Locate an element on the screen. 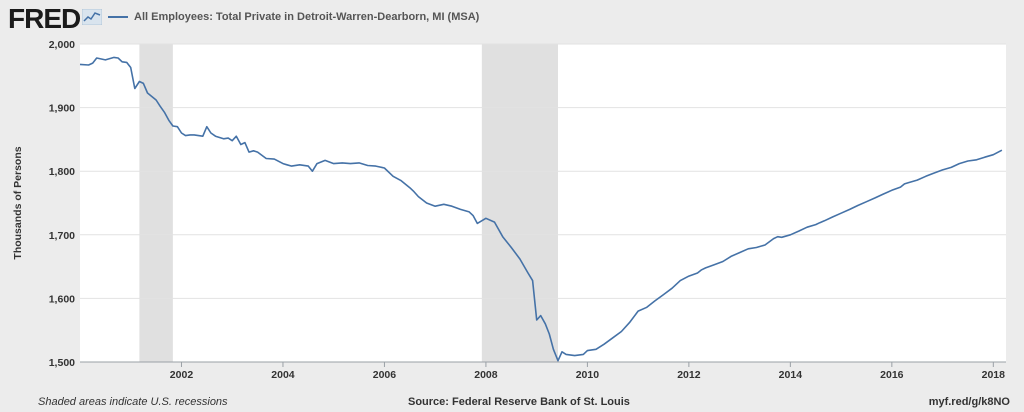 Image resolution: width=1024 pixels, height=412 pixels. y-axis-ticks: 1,500 1,600 1,700 1,800 1,900 2,000 is located at coordinates (62, 204).